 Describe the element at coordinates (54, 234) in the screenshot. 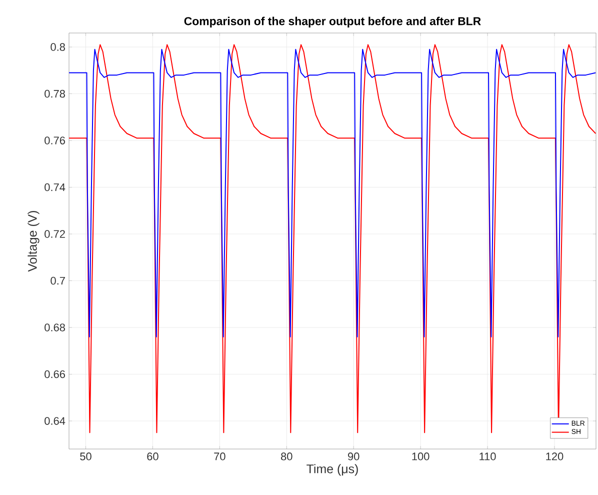

I see `y-tick-label: 0.72` at that location.